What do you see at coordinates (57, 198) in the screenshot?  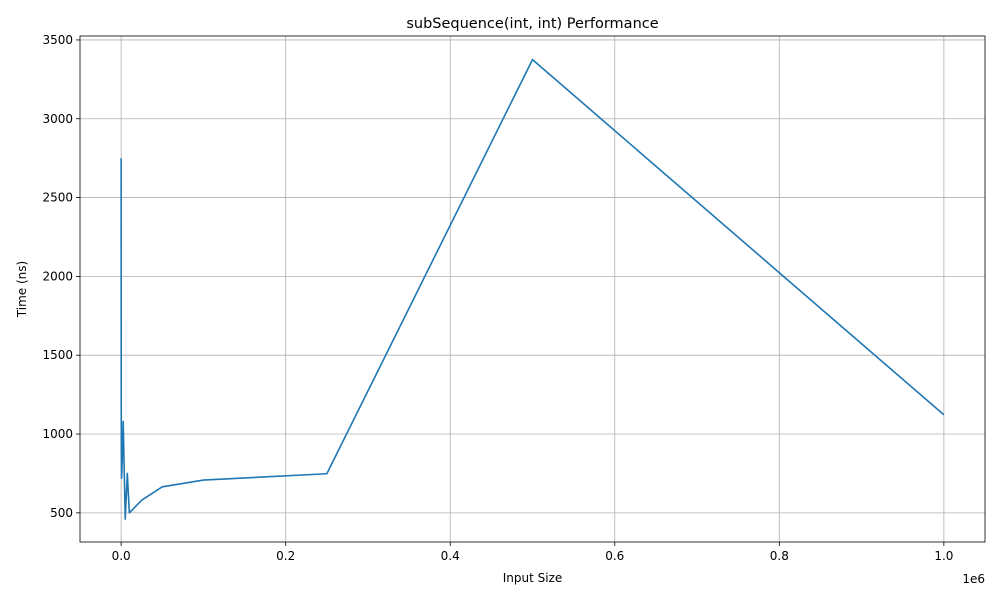 I see `y-tick-label: 2500` at bounding box center [57, 198].